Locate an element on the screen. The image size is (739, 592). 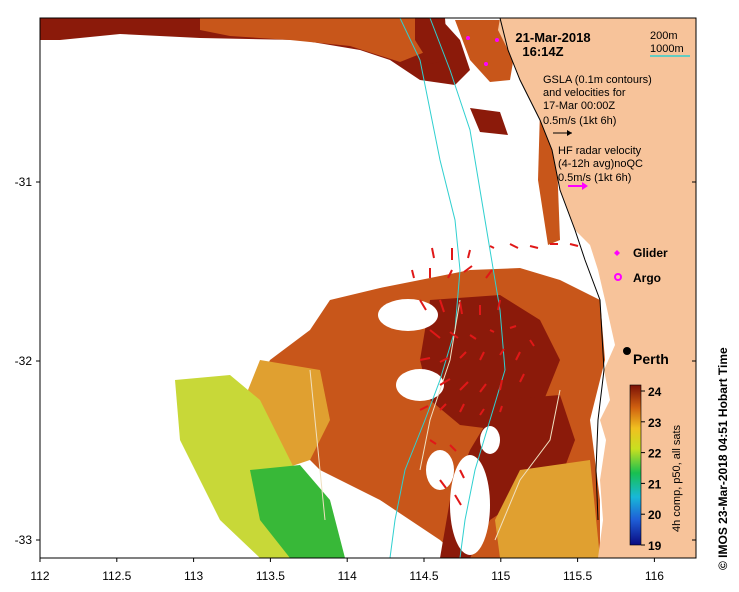
sst-patch-southeast is located at coordinates (547, 509).